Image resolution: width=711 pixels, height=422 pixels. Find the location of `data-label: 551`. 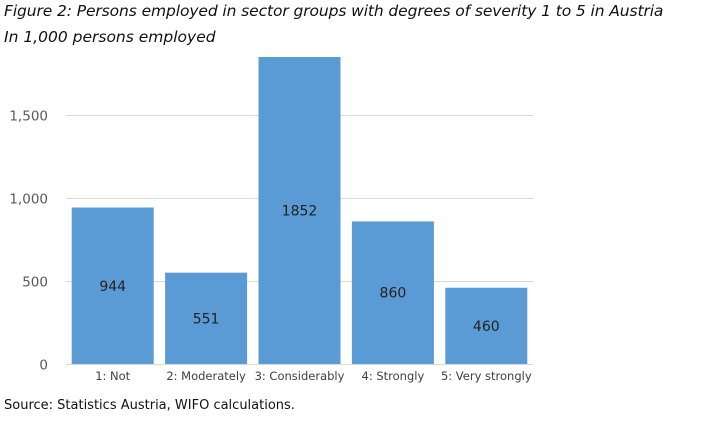

data-label: 551 is located at coordinates (206, 319).